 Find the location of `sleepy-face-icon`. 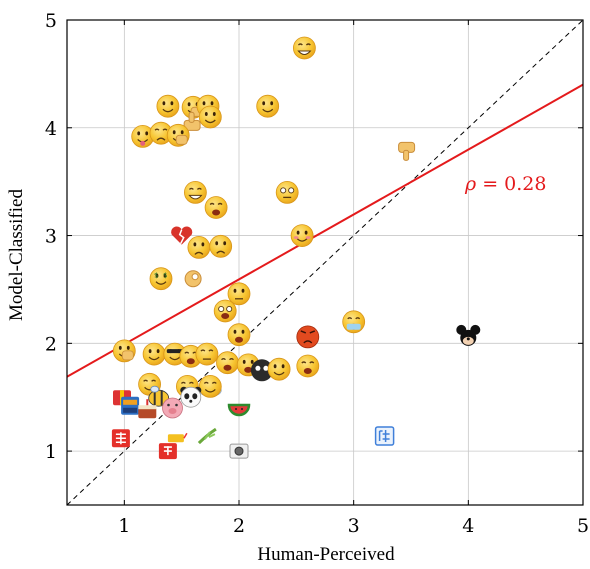

sleepy-face-icon is located at coordinates (207, 354).